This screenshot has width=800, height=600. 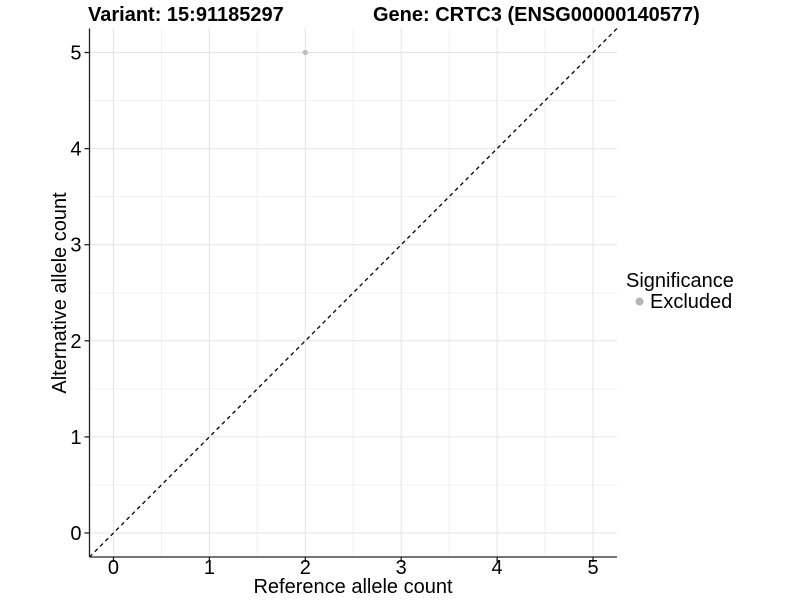 What do you see at coordinates (75, 150) in the screenshot?
I see `y-tick-label: 4` at bounding box center [75, 150].